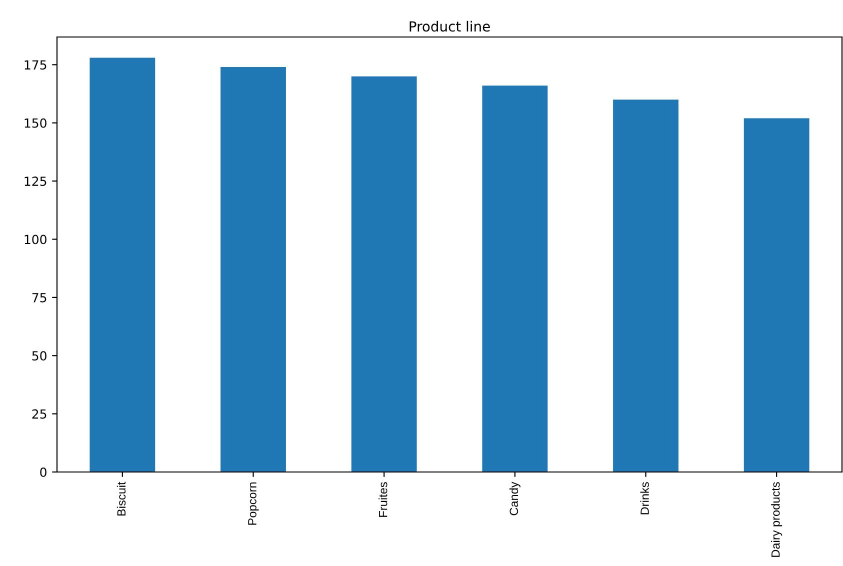 This screenshot has width=843, height=566. Describe the element at coordinates (35, 181) in the screenshot. I see `y-tick-label: 125` at that location.